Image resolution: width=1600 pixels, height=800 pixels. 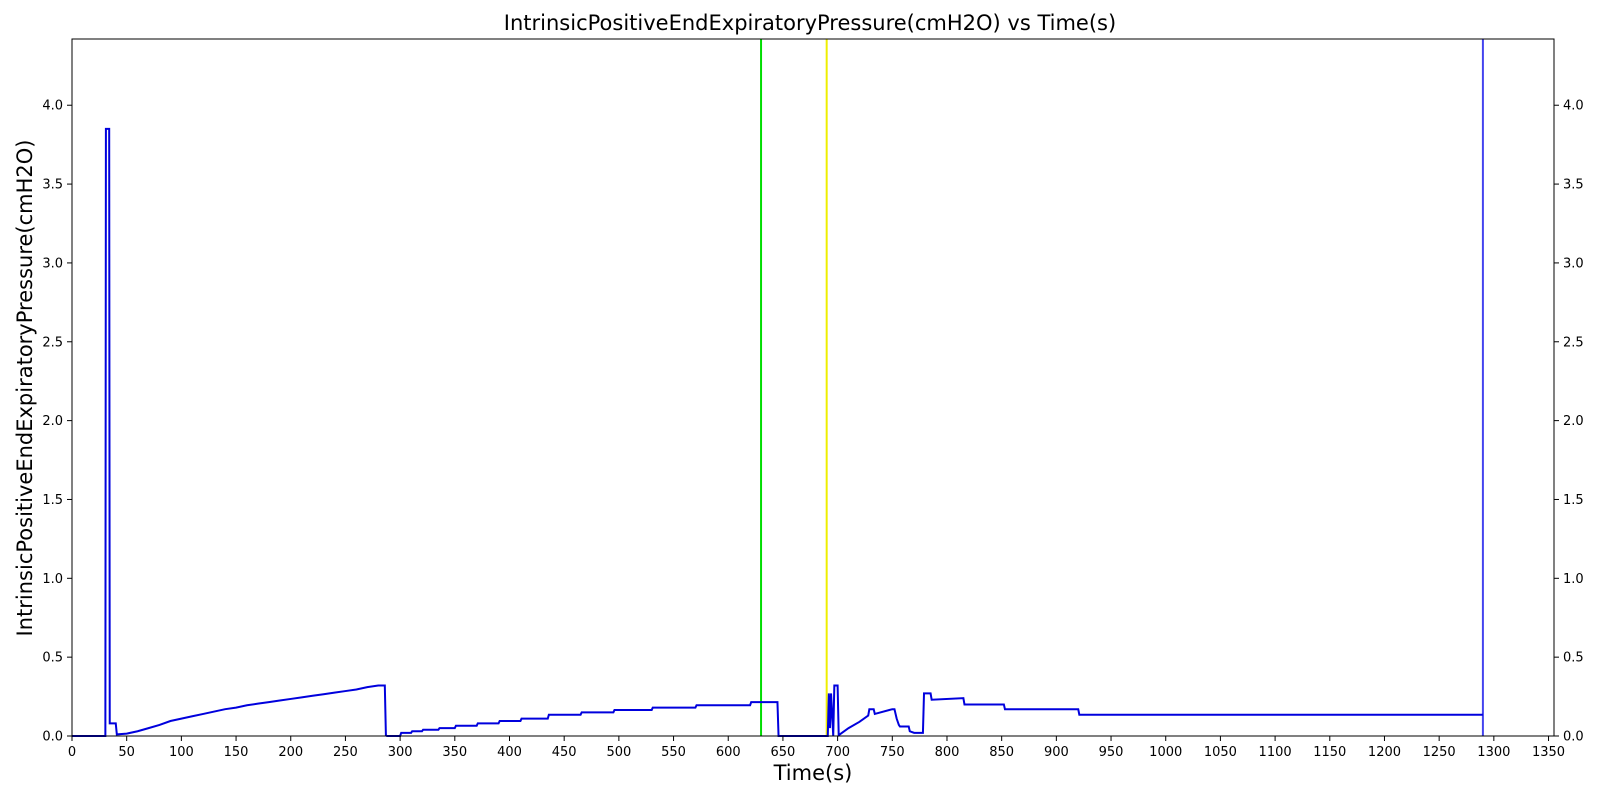 What do you see at coordinates (52, 106) in the screenshot?
I see `y-tick-label: 4.0` at bounding box center [52, 106].